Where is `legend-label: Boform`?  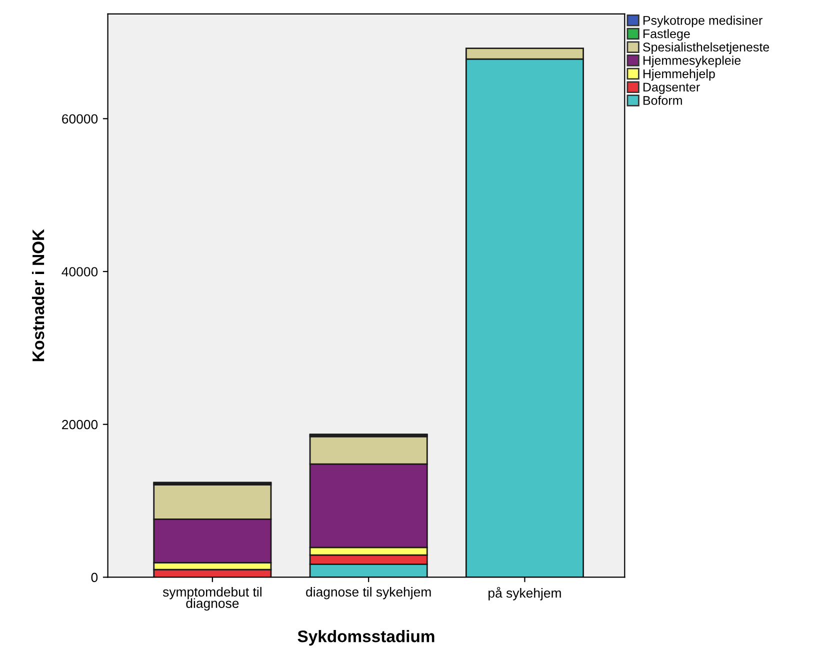
legend-label: Boform is located at coordinates (662, 100).